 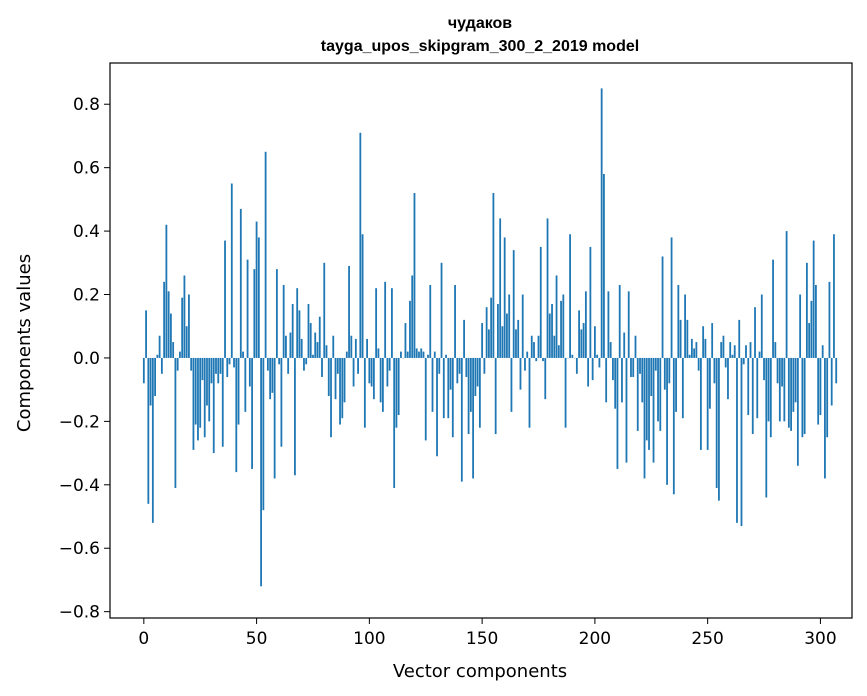 What do you see at coordinates (707, 639) in the screenshot?
I see `x-tick-label: 250` at bounding box center [707, 639].